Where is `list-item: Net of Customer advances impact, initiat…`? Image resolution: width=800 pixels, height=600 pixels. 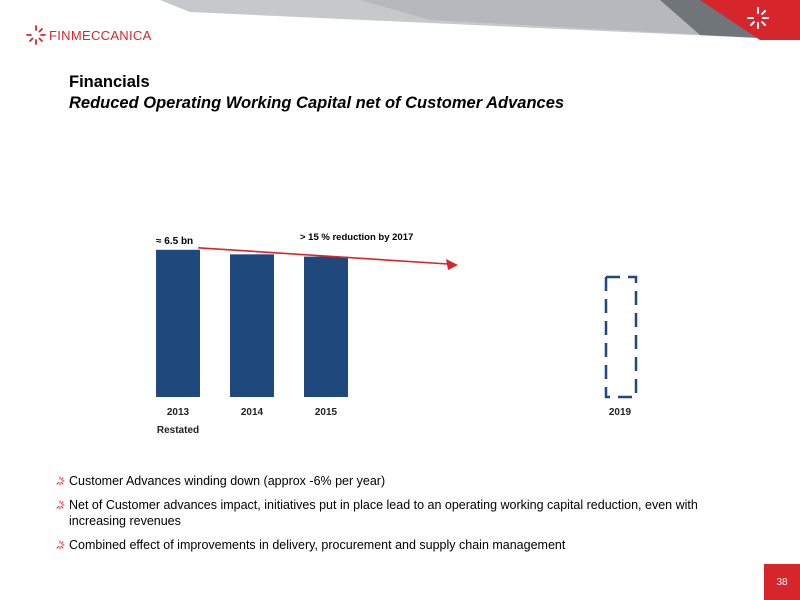 list-item: Net of Customer advances impact, initiat… is located at coordinates (395, 513).